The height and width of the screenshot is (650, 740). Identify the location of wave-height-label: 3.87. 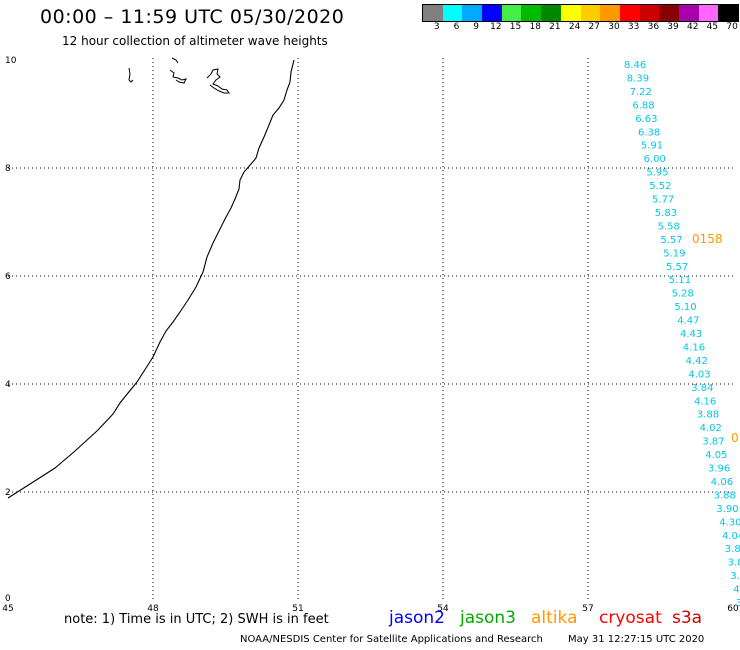
(713, 442).